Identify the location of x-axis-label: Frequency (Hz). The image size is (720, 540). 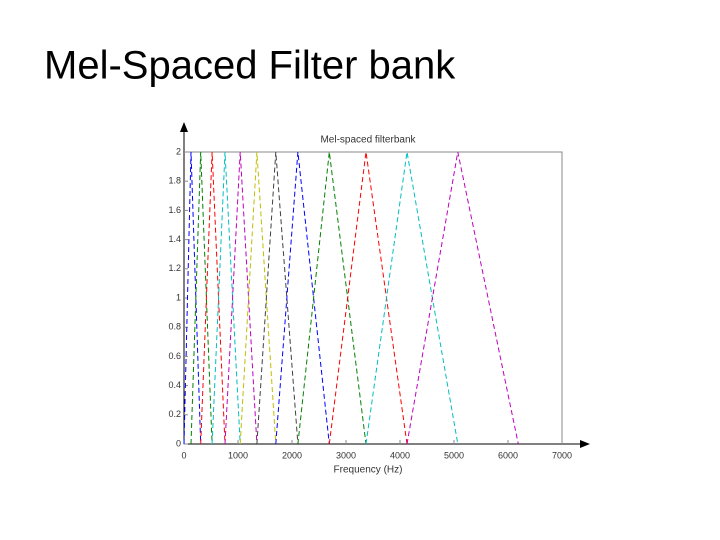
(368, 470).